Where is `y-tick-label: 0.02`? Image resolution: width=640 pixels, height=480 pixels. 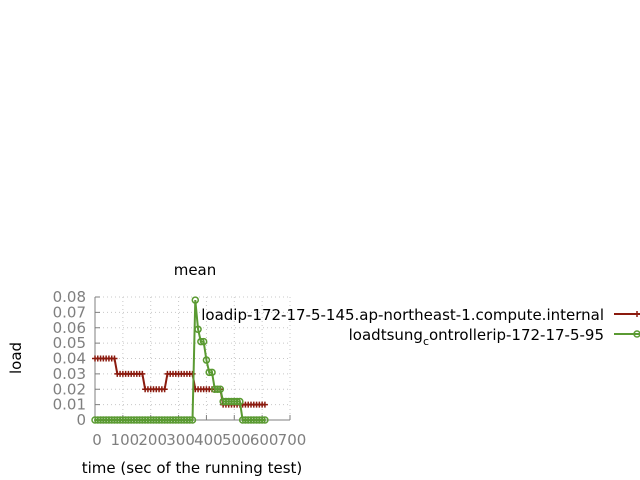 y-tick-label: 0.02 is located at coordinates (69, 389).